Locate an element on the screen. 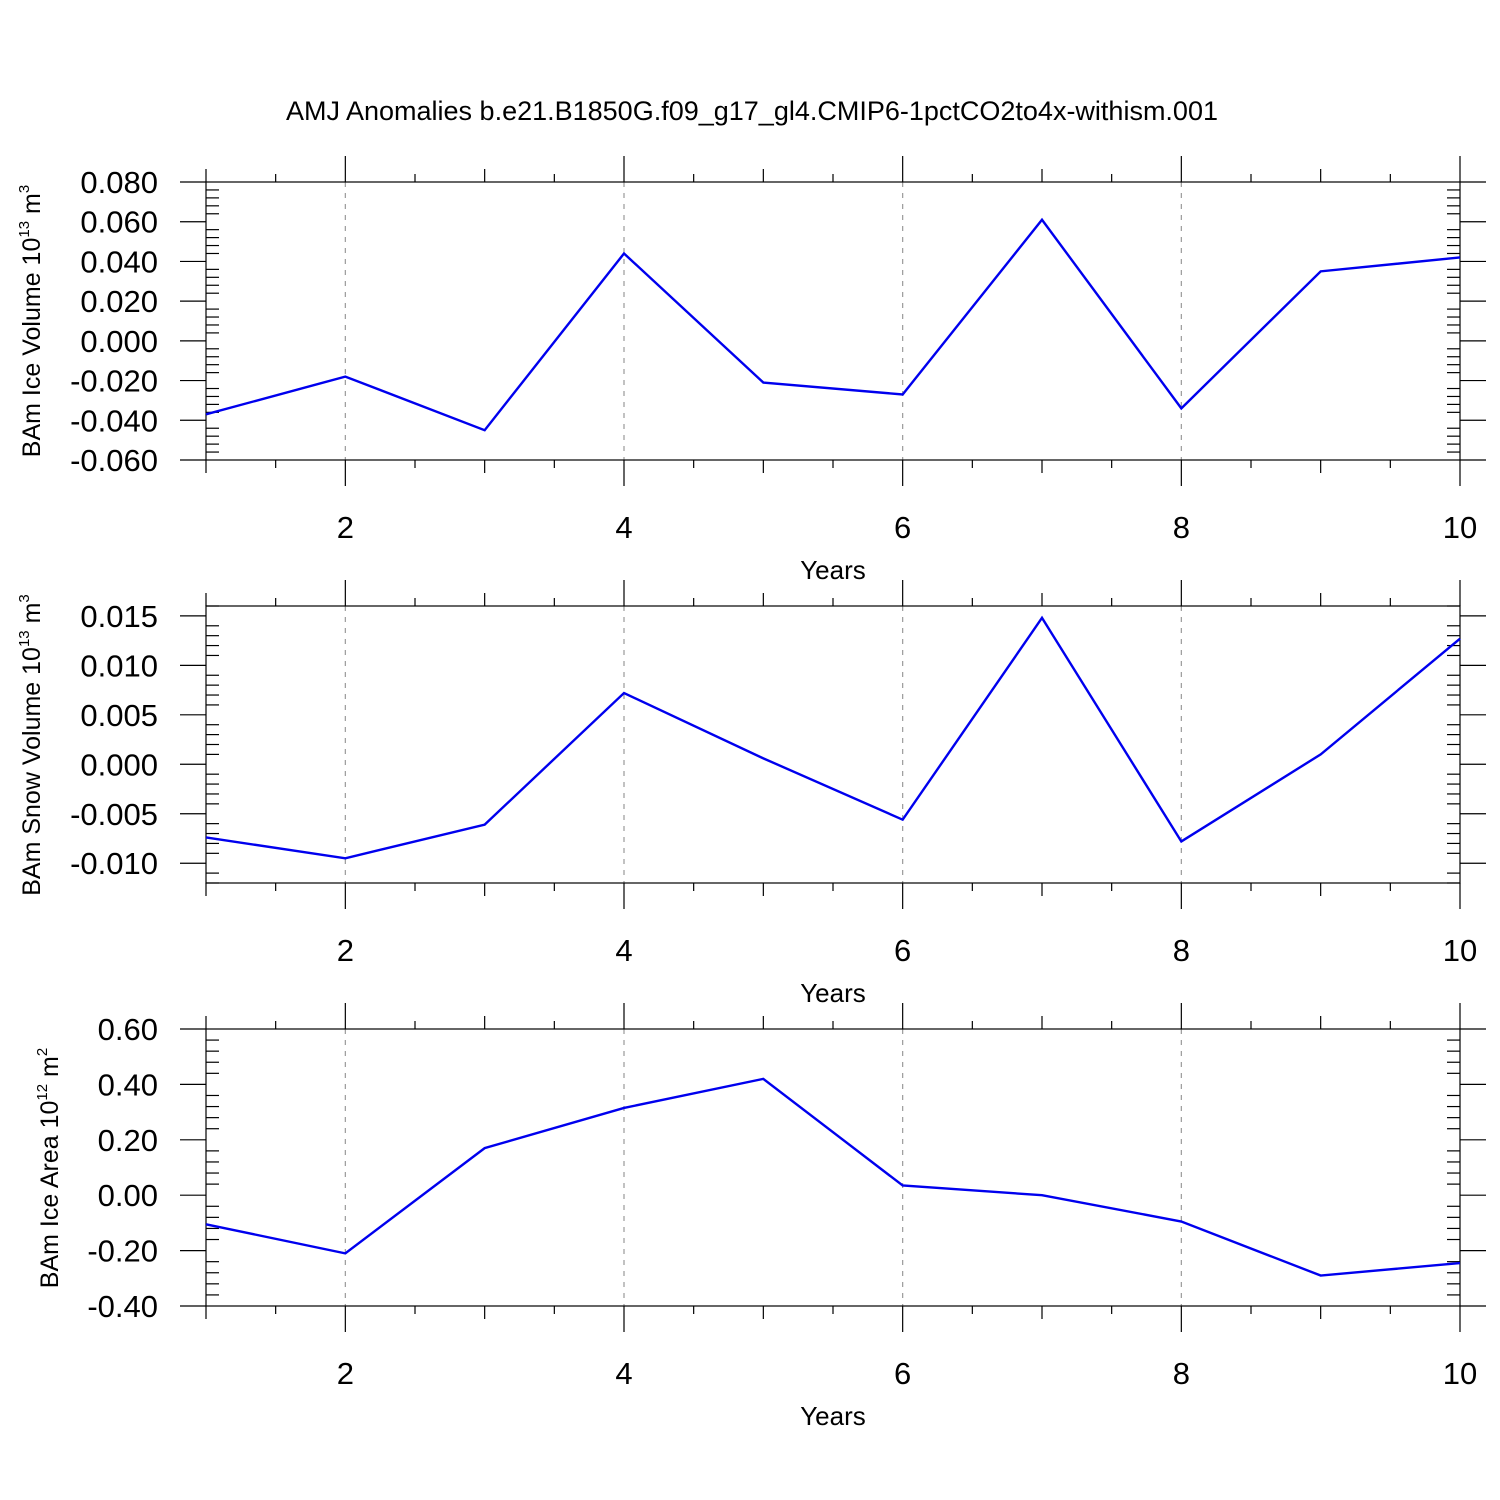  y-tick-label: 0.60 is located at coordinates (128, 1029).